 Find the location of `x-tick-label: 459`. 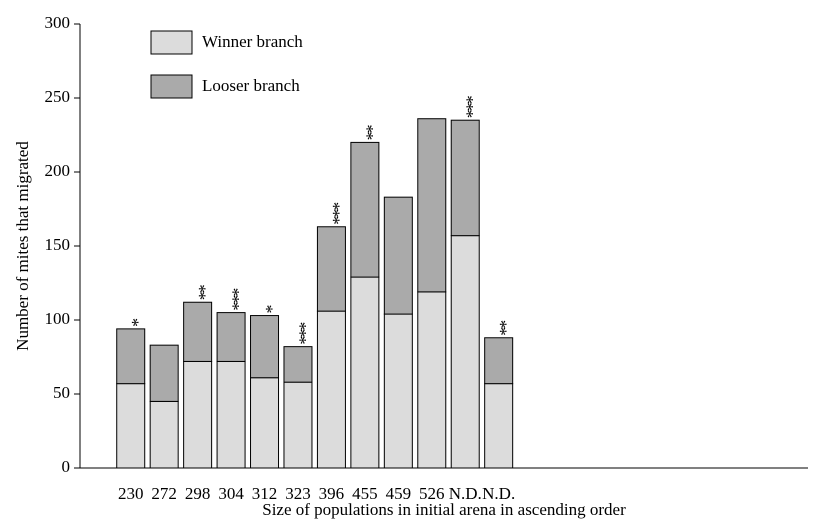

x-tick-label: 459 is located at coordinates (399, 493).